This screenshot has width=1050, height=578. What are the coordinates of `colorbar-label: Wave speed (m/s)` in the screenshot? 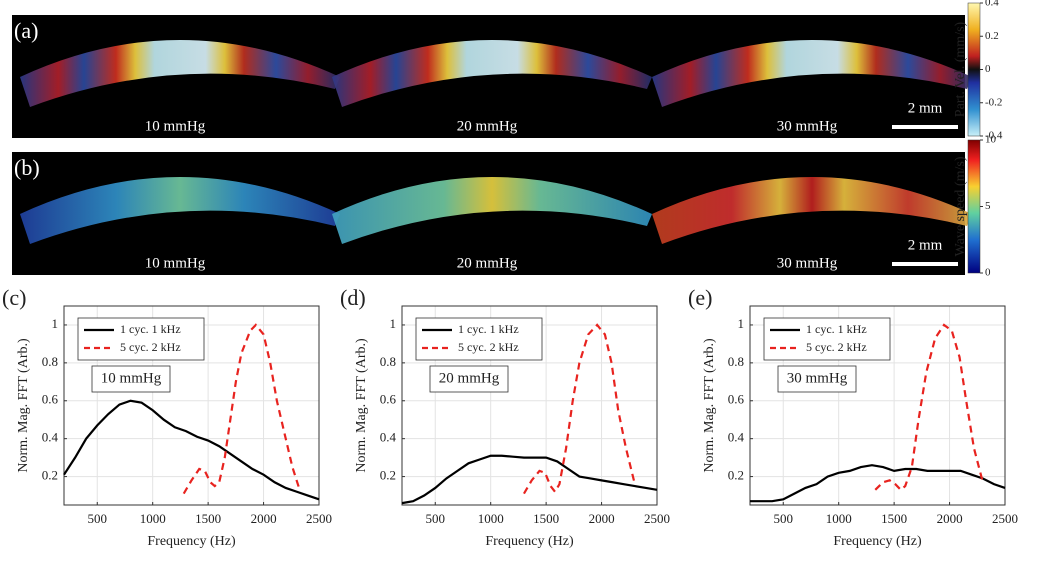 It's located at (960, 206).